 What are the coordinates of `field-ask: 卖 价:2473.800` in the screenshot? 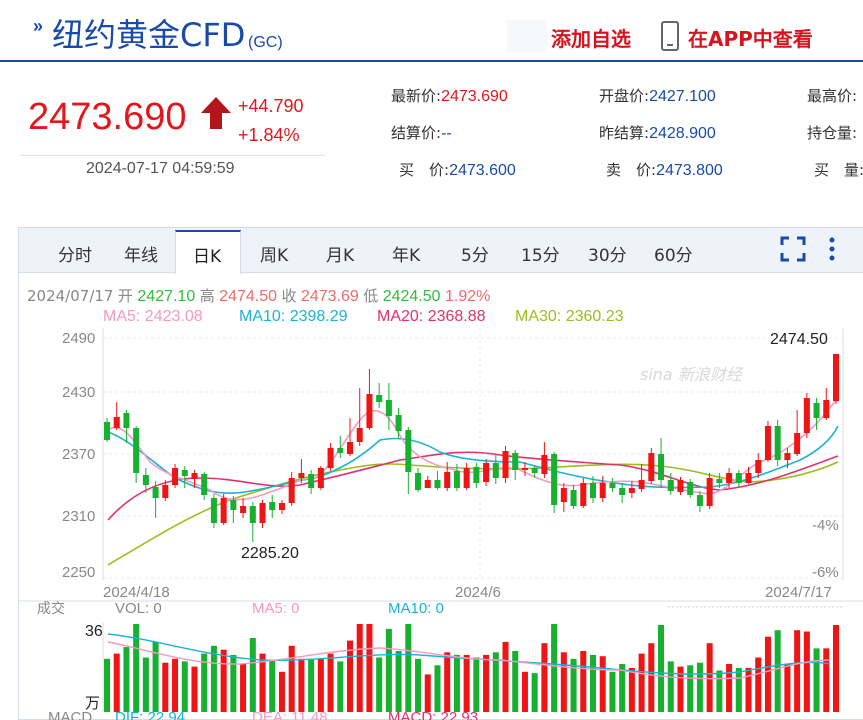 It's located at (664, 170).